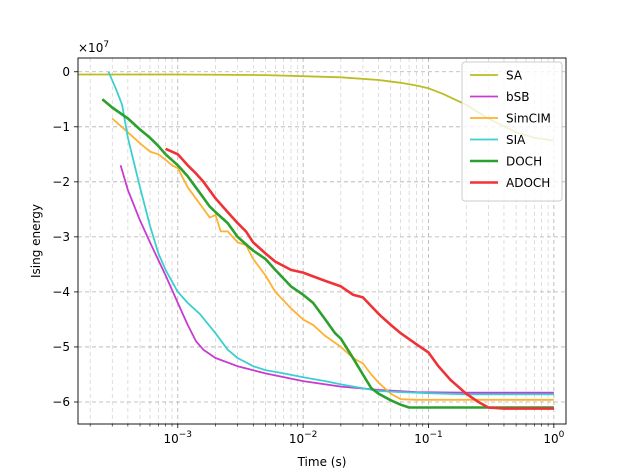 The width and height of the screenshot is (634, 476). What do you see at coordinates (61, 347) in the screenshot?
I see `y-tick-label: −5` at bounding box center [61, 347].